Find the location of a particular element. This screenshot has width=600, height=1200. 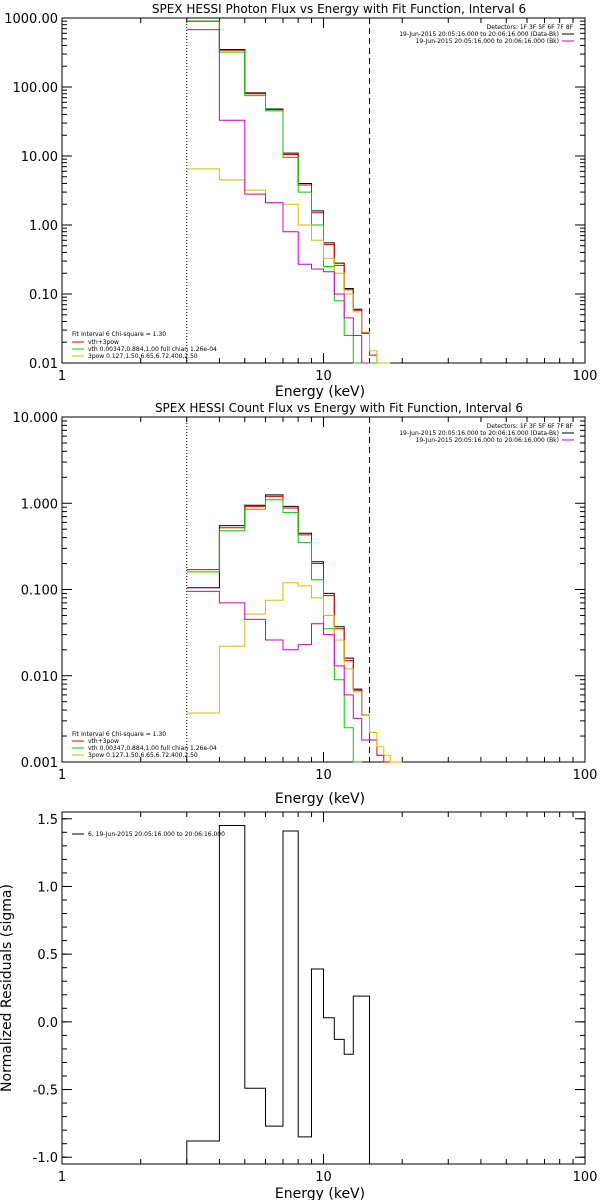

y-tick-label: 0.010 is located at coordinates (39, 677).